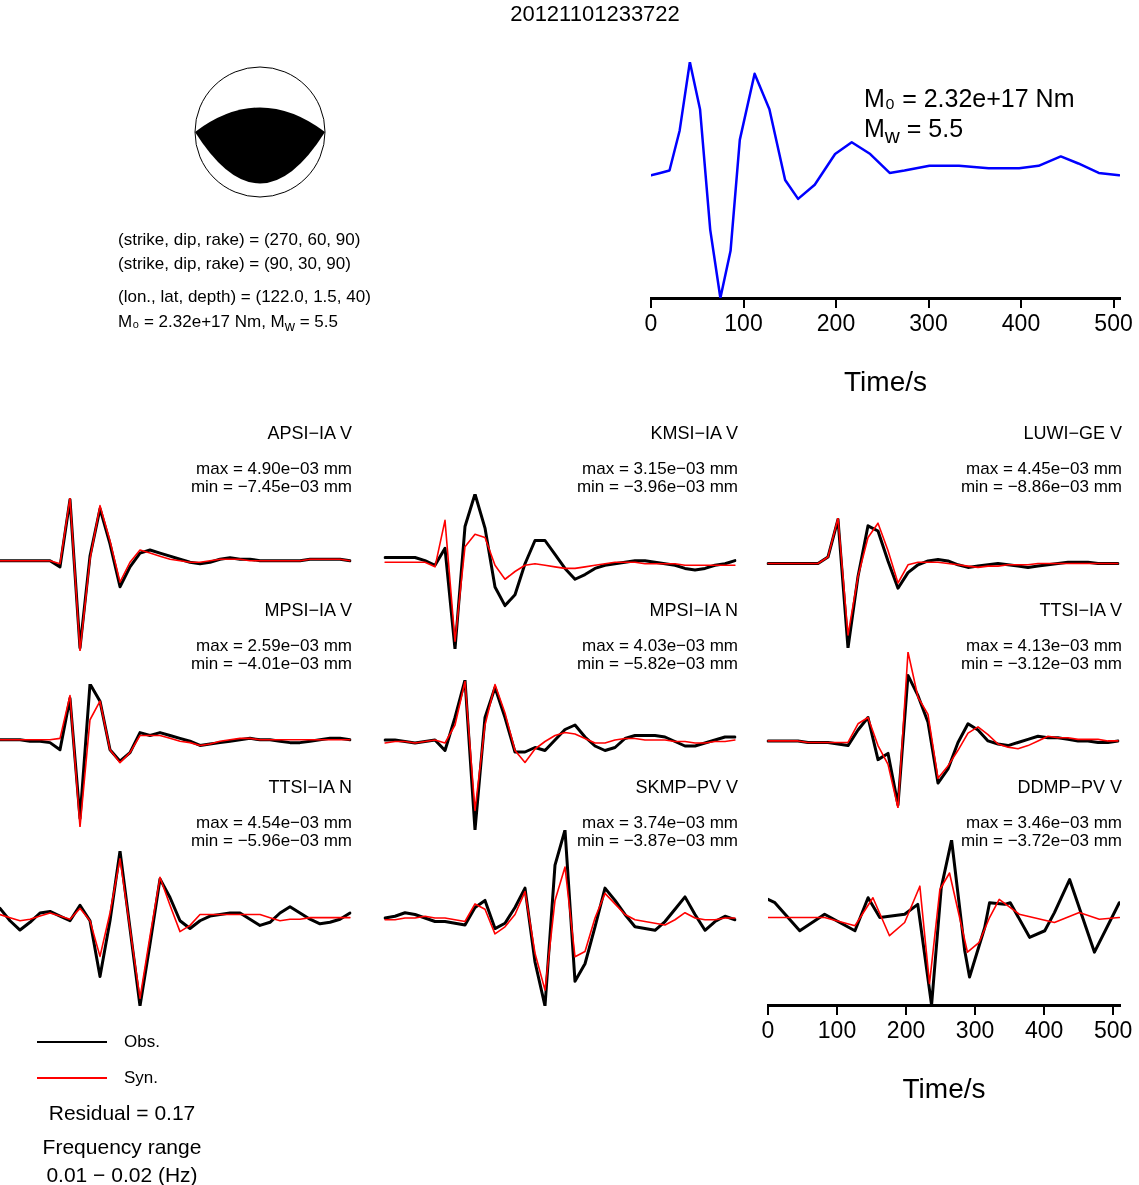 The height and width of the screenshot is (1185, 1139). Describe the element at coordinates (271, 486) in the screenshot. I see `text: min = −7.45e−03 mm` at that location.